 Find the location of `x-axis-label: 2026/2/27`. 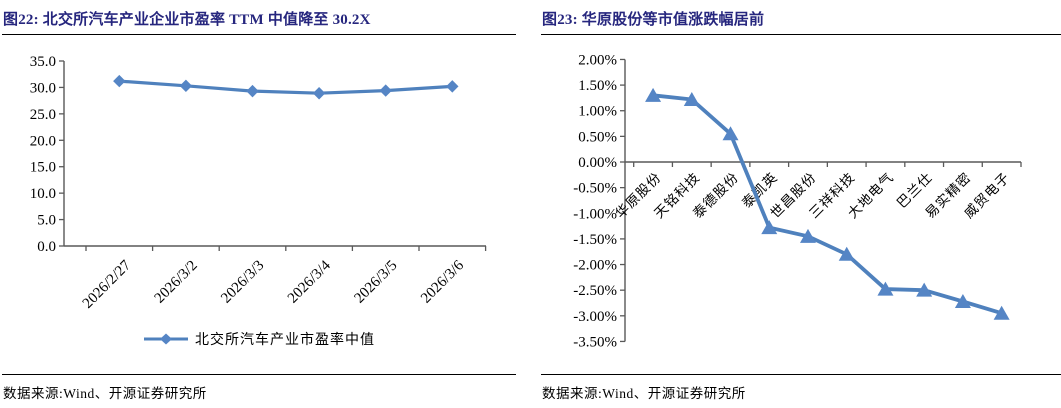

x-axis-label: 2026/2/27 is located at coordinates (107, 284).